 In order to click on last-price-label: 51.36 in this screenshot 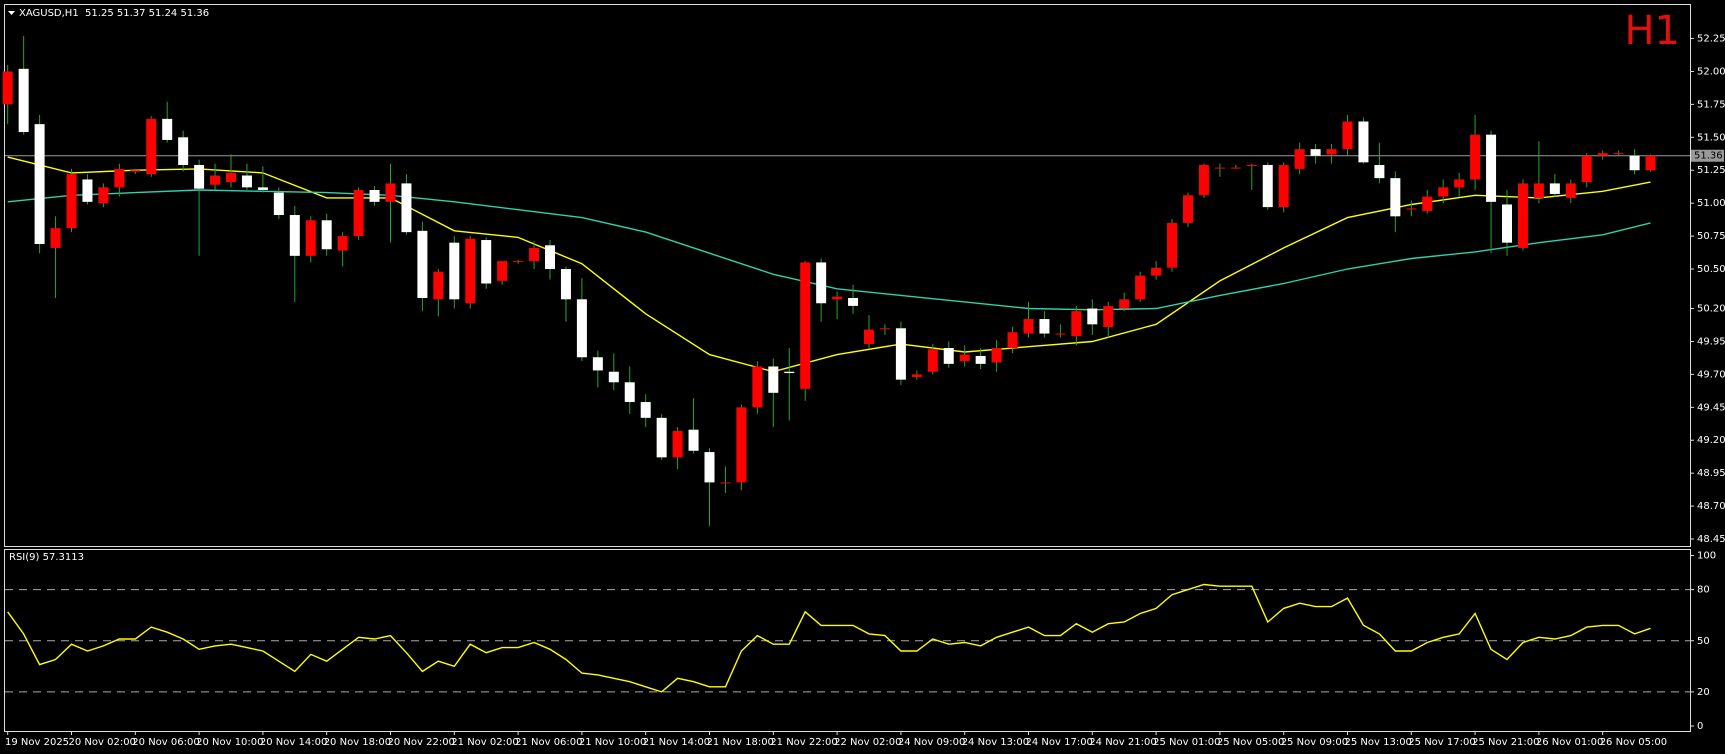, I will do `click(1708, 156)`.